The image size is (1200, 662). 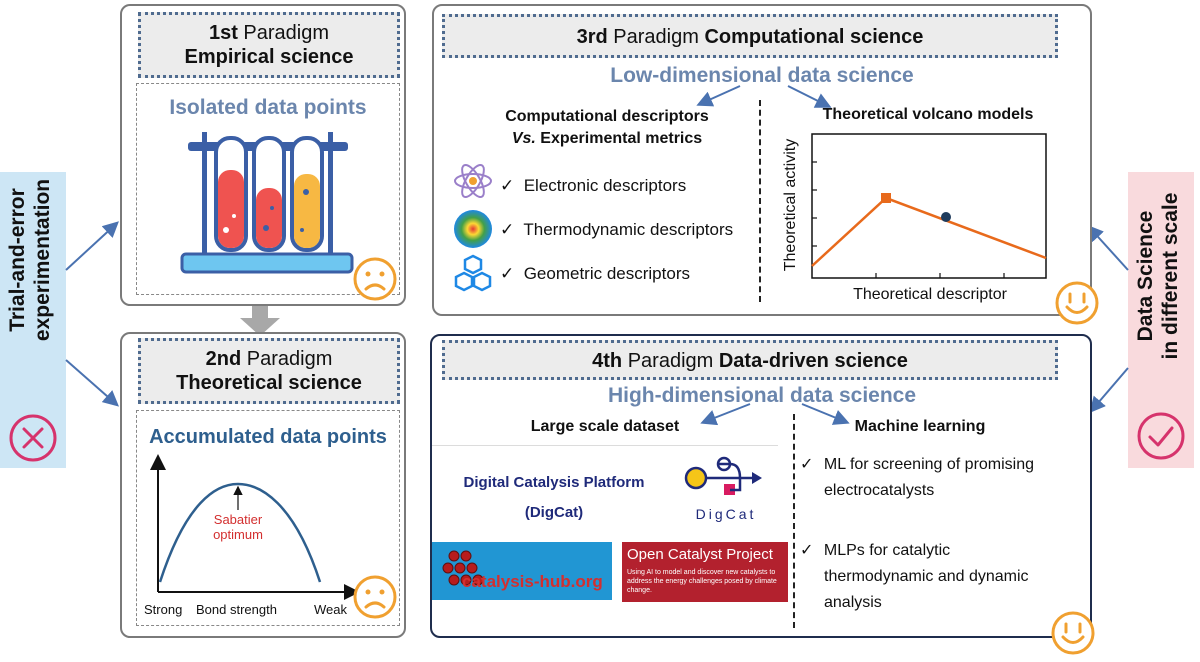 What do you see at coordinates (33, 320) in the screenshot?
I see `trial-and-error-banner` at bounding box center [33, 320].